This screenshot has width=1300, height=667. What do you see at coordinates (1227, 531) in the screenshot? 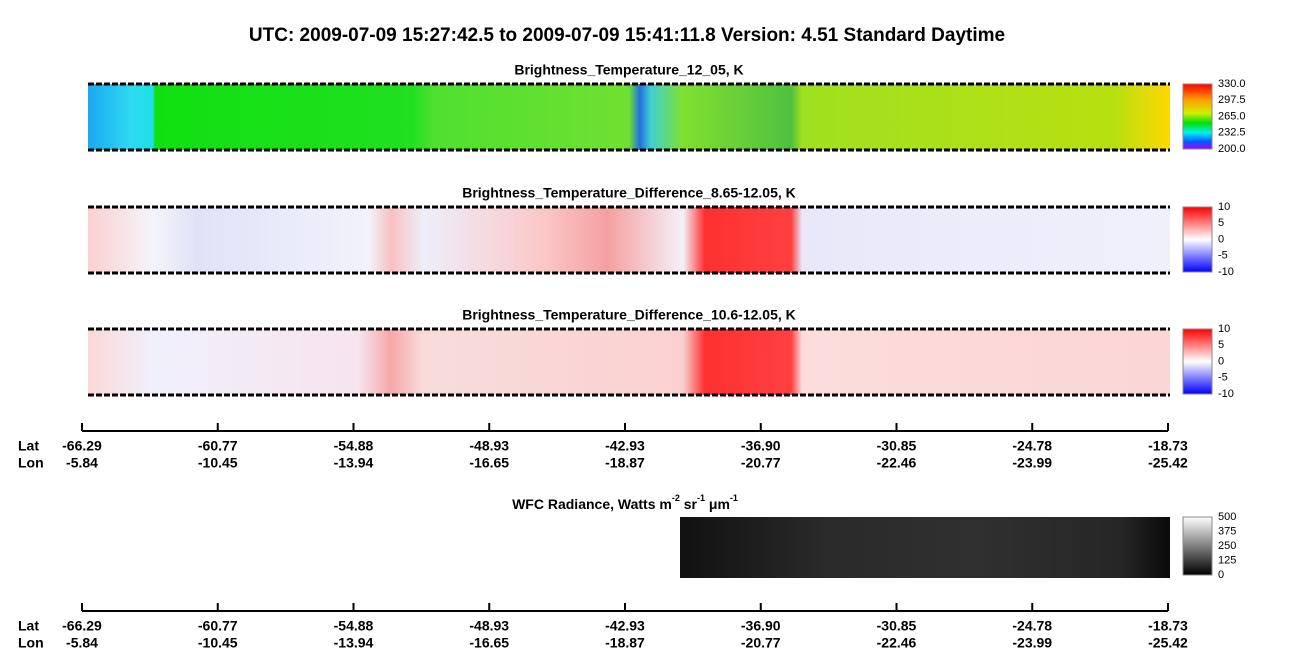
I see `colorbar-label: 375` at bounding box center [1227, 531].